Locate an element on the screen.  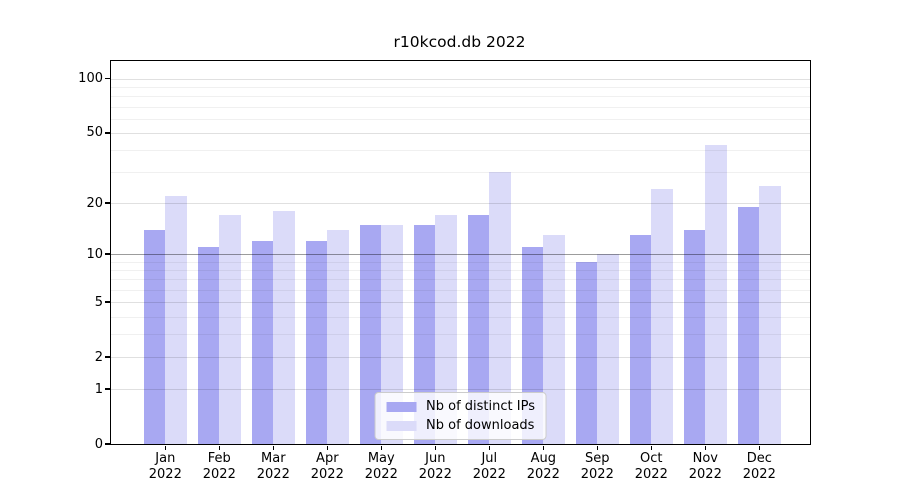
y-tick-label: 10 is located at coordinates (94, 254).